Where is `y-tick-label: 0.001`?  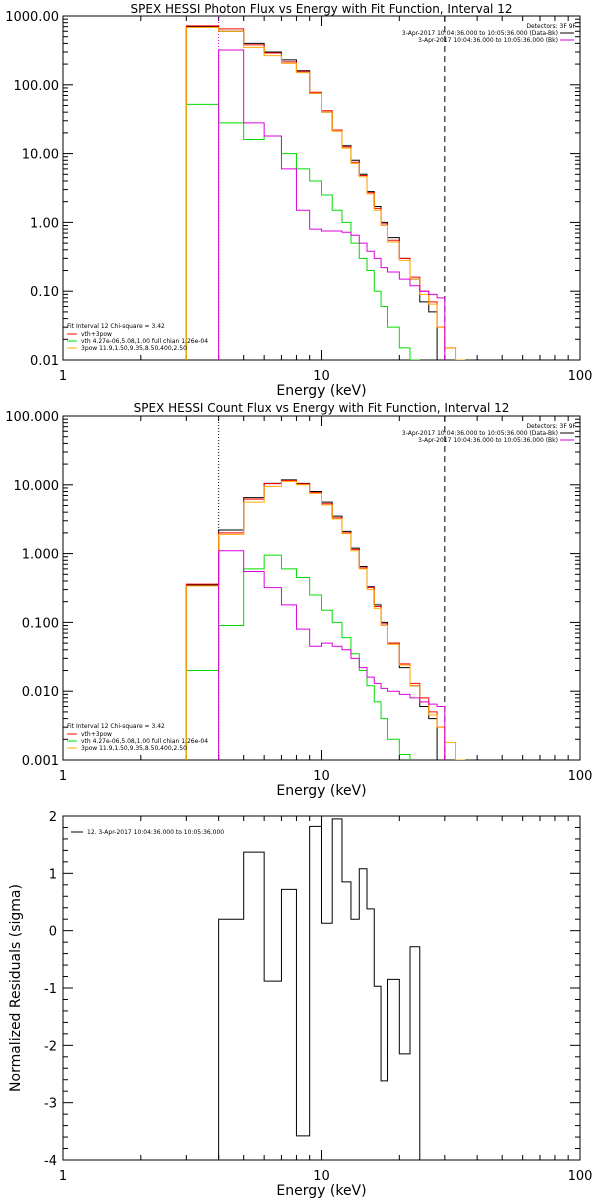 y-tick-label: 0.001 is located at coordinates (40, 761).